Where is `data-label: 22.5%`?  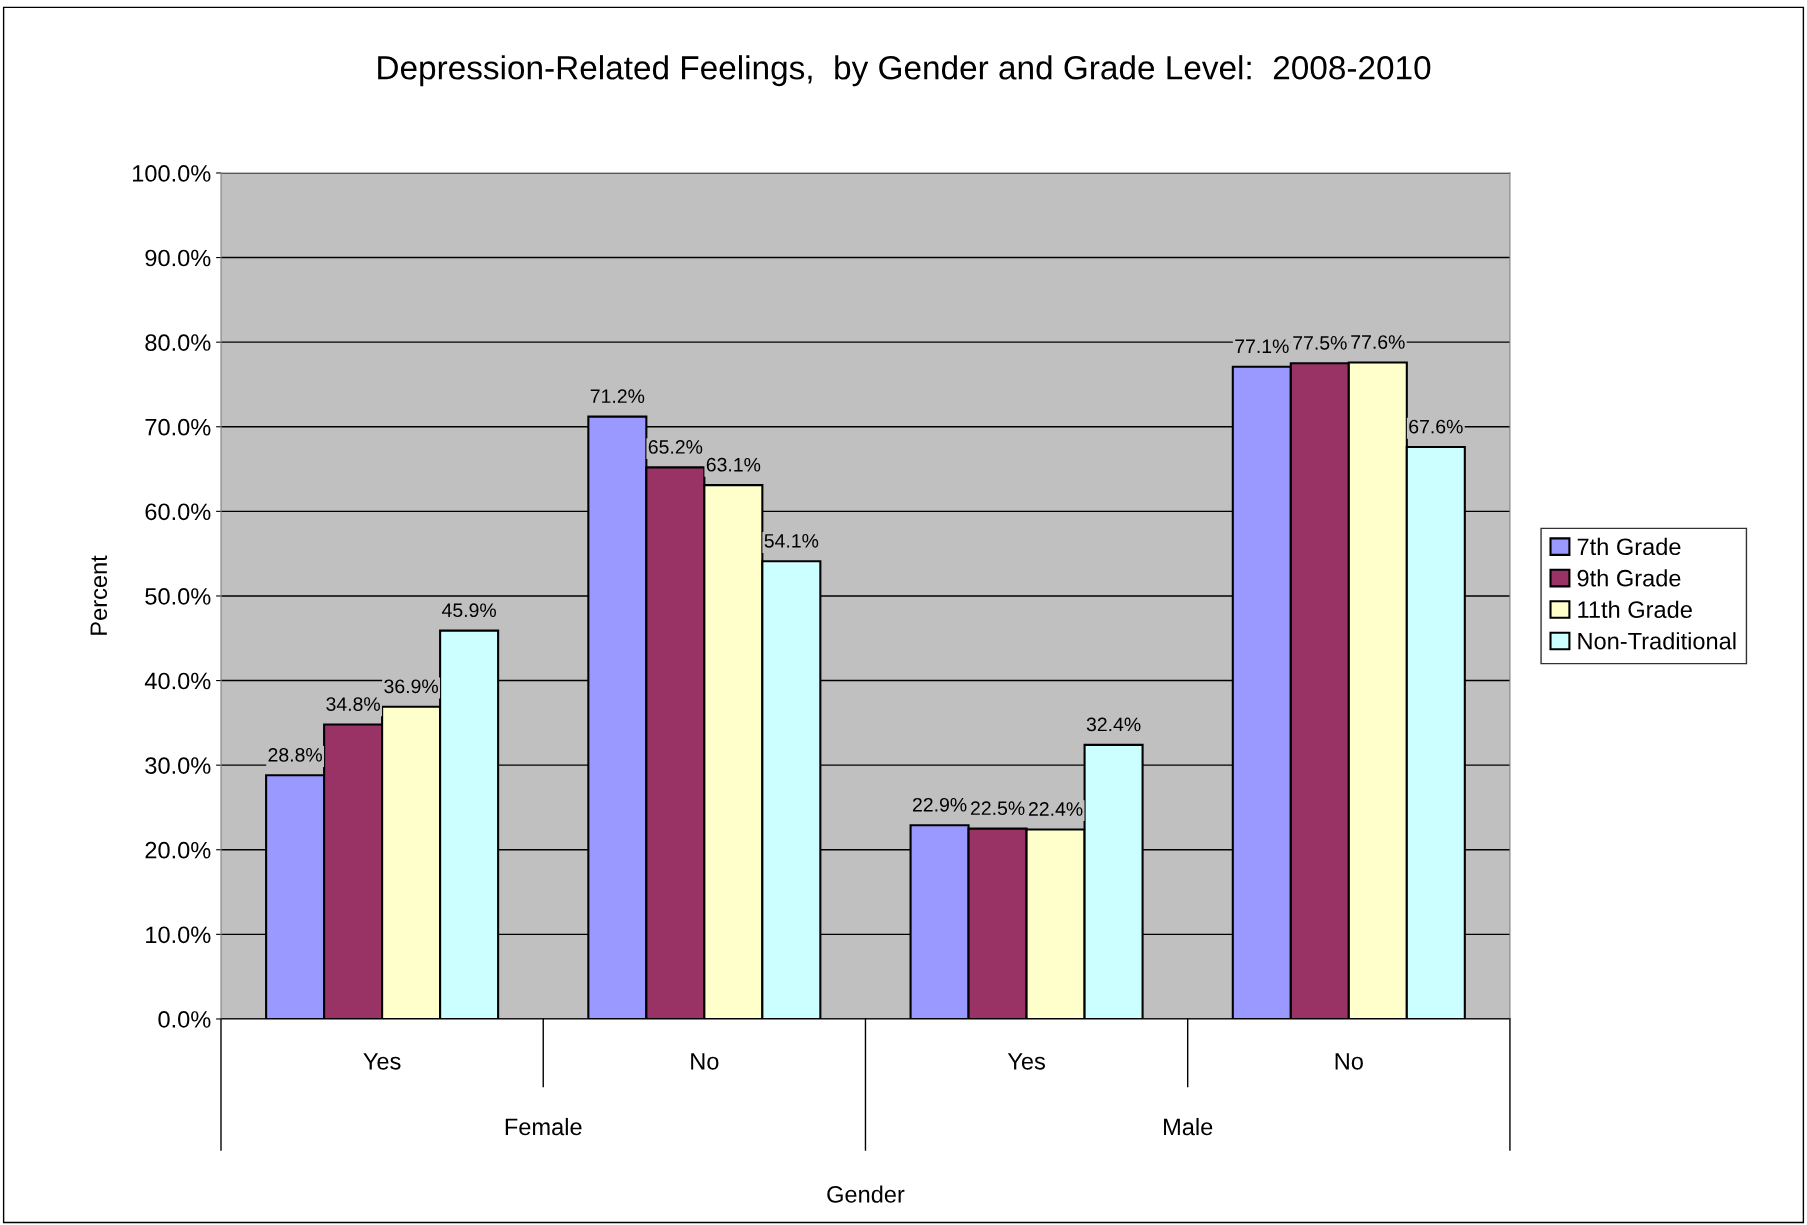 data-label: 22.5% is located at coordinates (997, 808).